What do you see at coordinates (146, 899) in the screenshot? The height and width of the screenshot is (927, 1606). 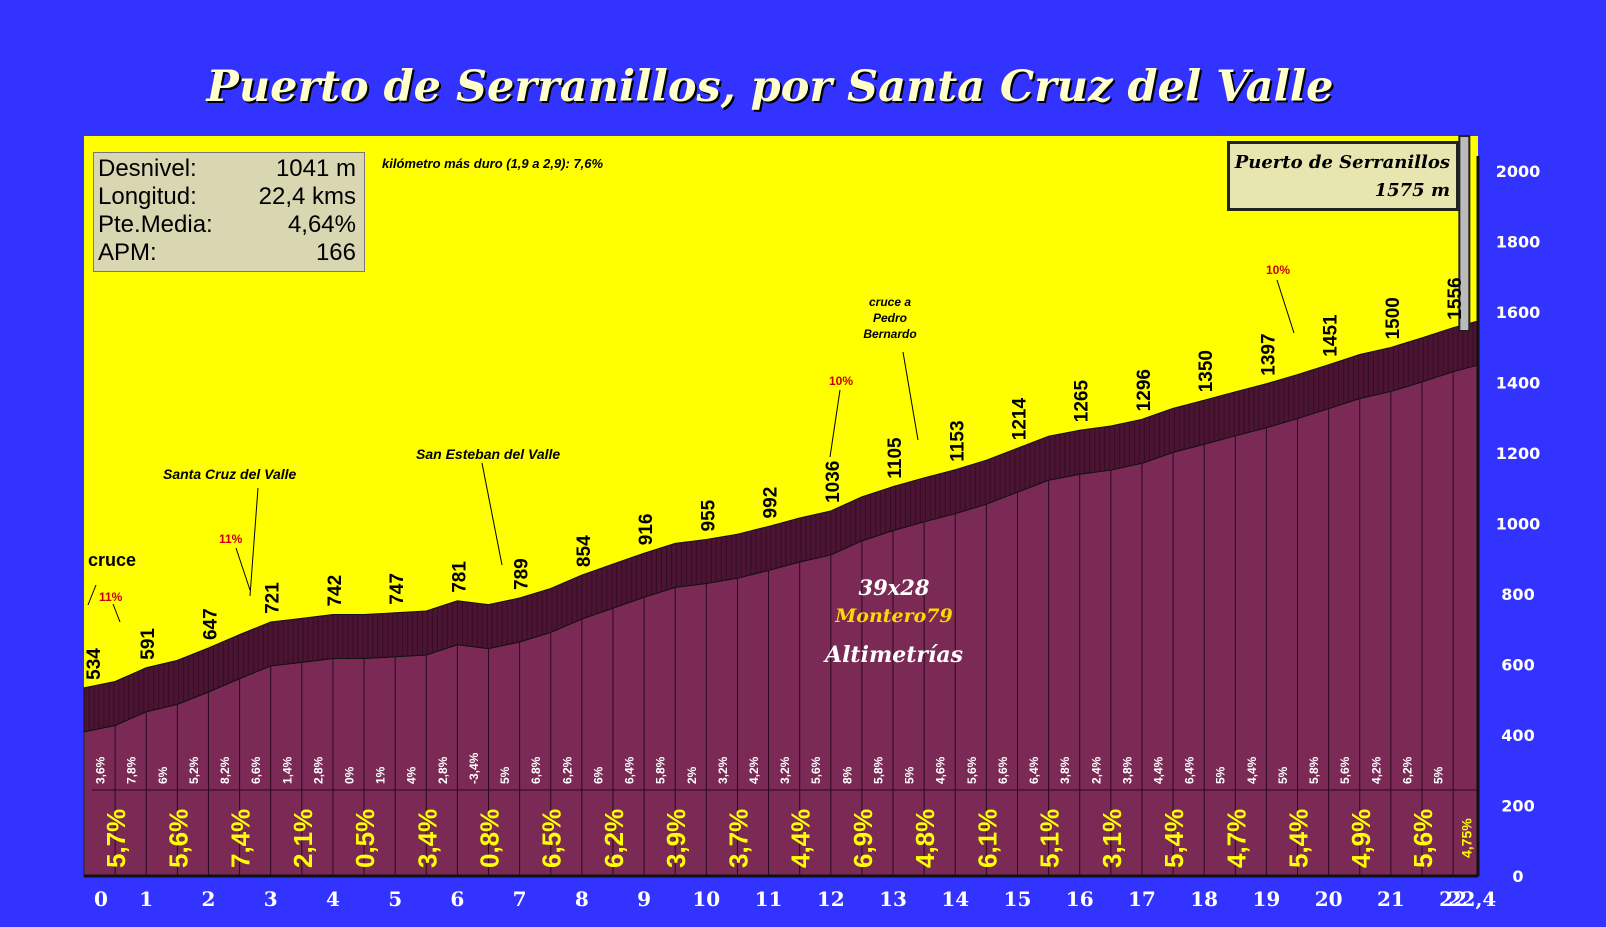 I see `x-tick-label: 1` at bounding box center [146, 899].